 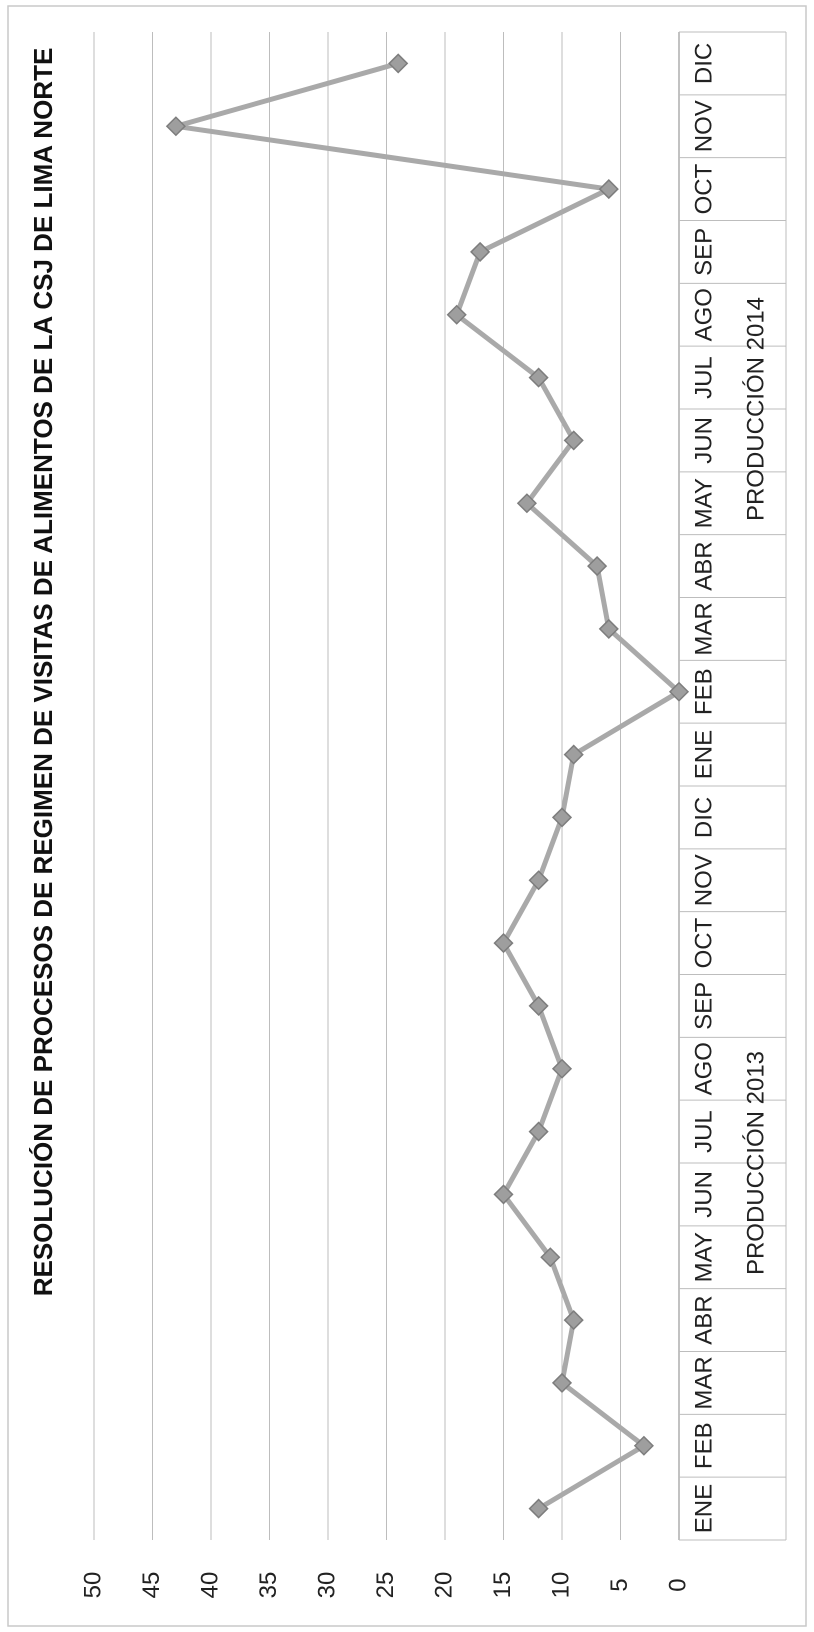 I want to click on y-tick-label: 30, so click(x=326, y=1585).